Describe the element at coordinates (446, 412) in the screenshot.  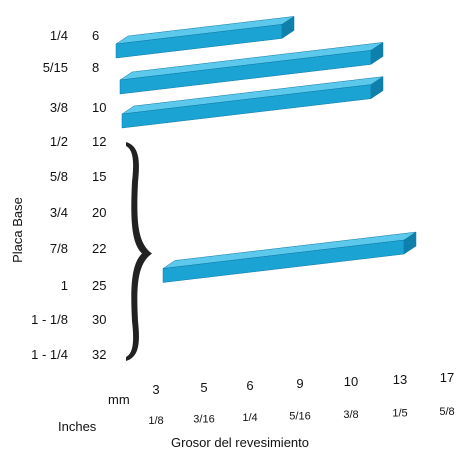
I see `x-tick-inch-label: 5/8` at that location.